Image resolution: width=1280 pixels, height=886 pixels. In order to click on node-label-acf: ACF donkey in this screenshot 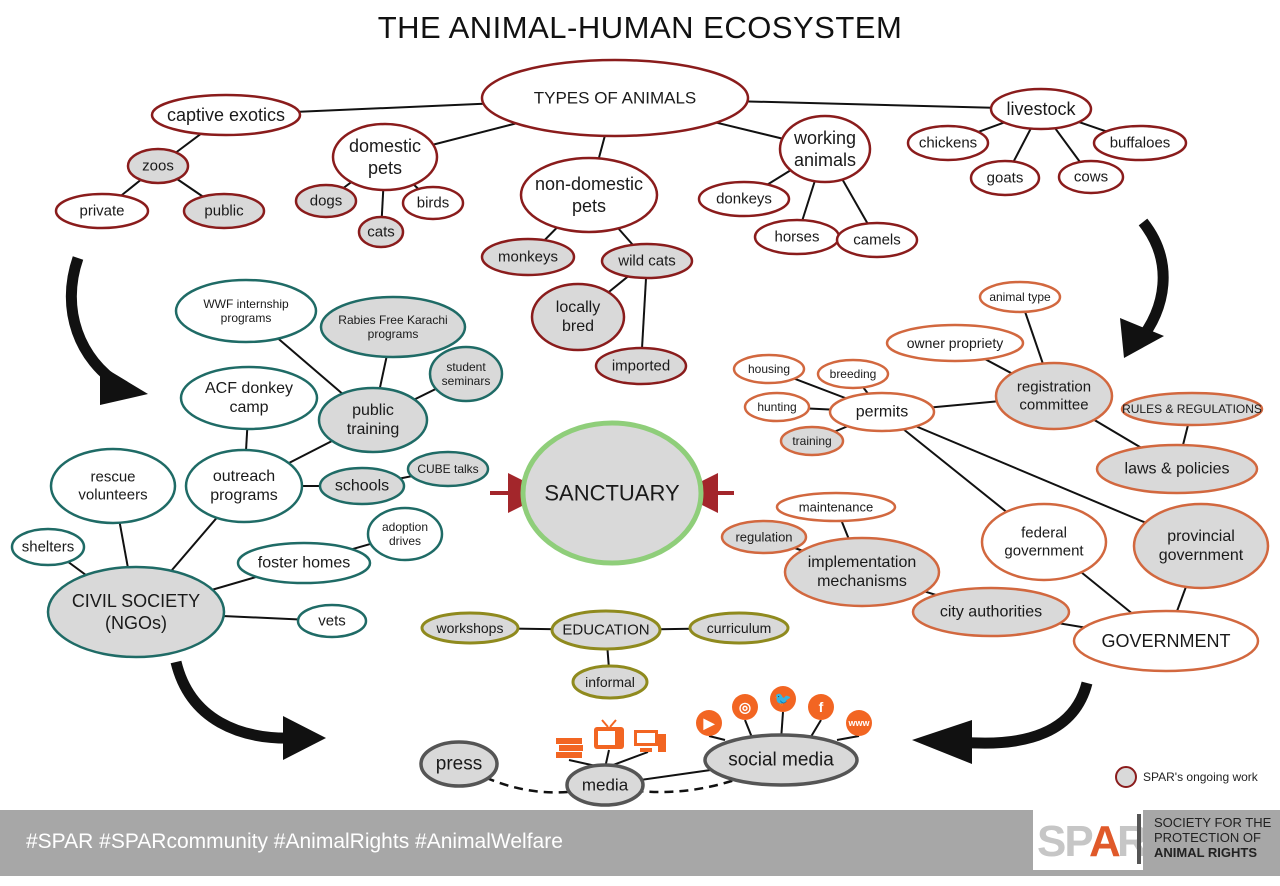, I will do `click(249, 388)`.